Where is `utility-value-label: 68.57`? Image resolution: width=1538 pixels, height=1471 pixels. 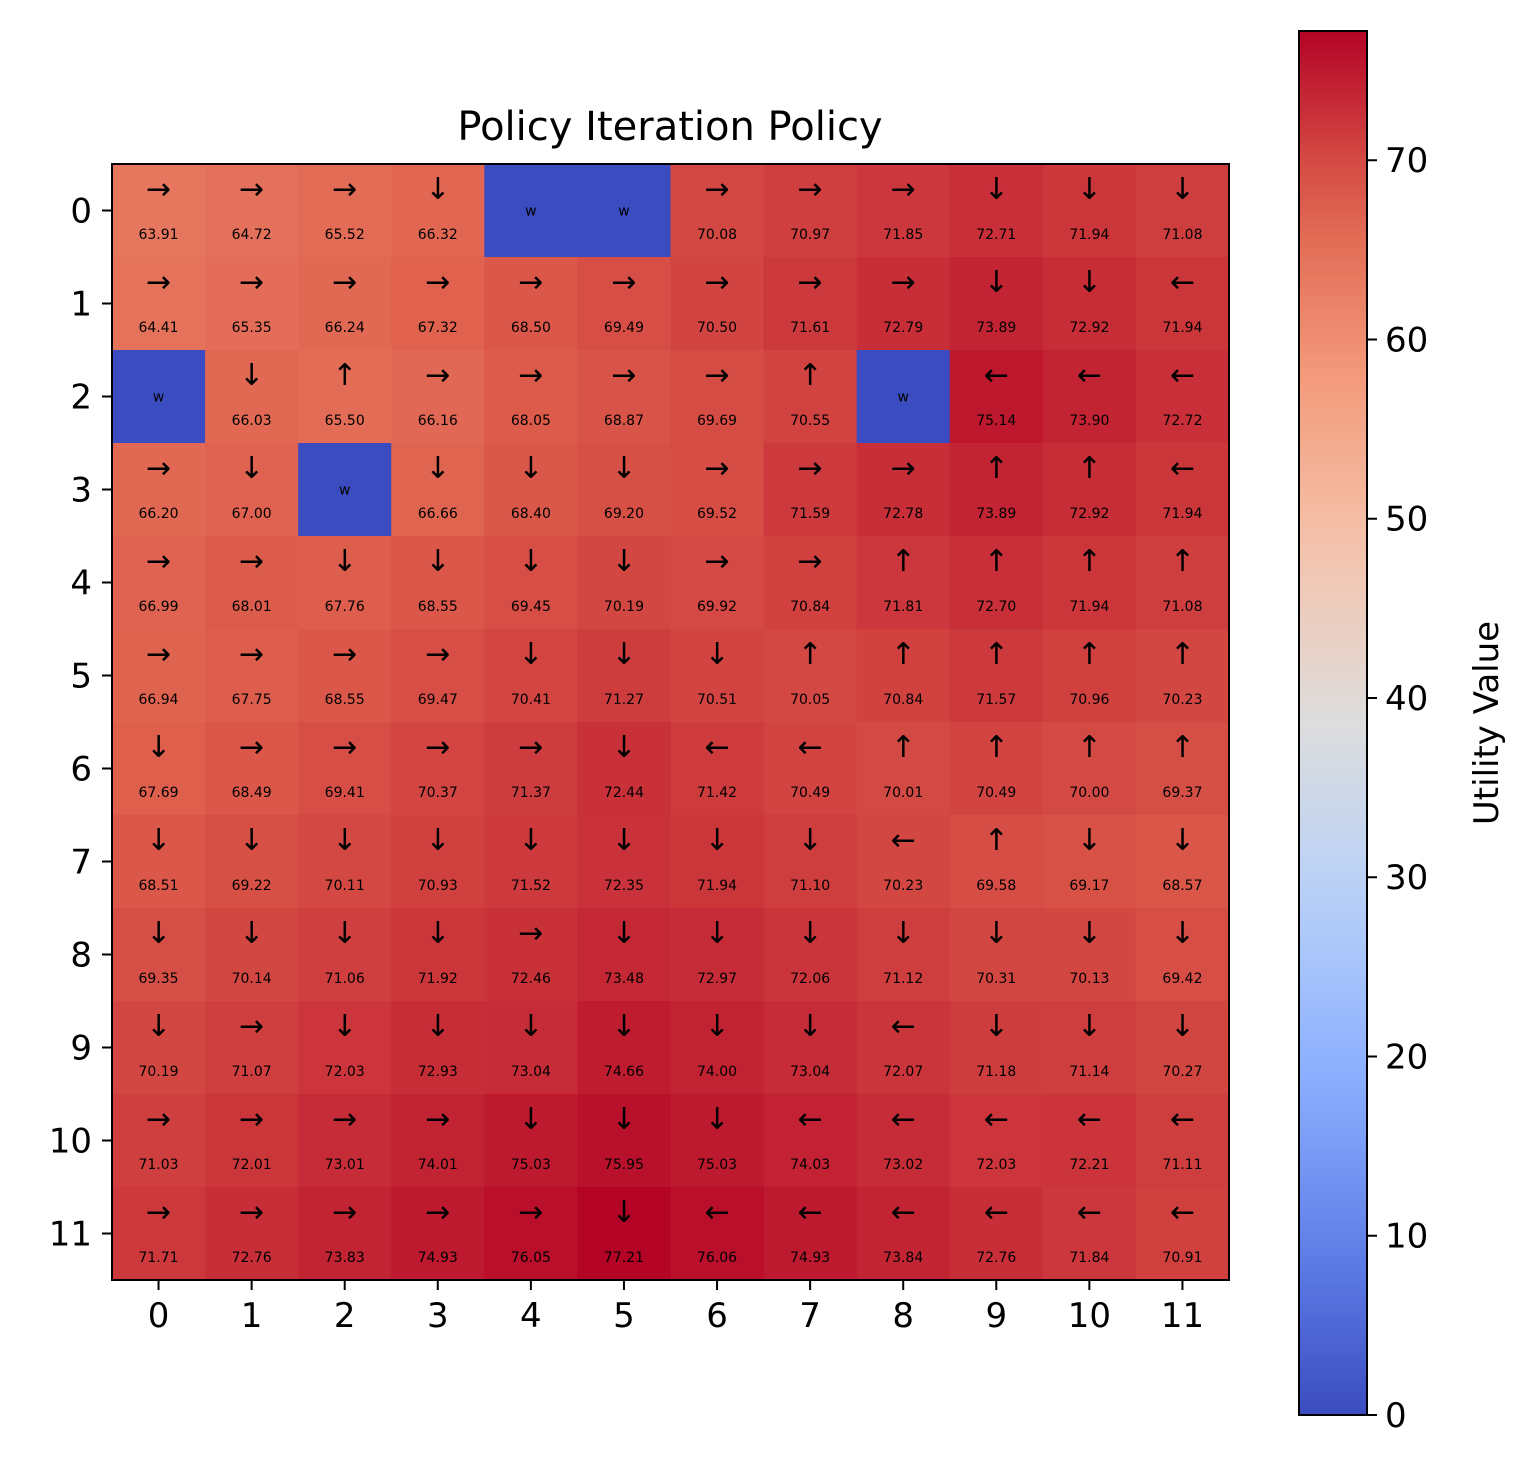 utility-value-label: 68.57 is located at coordinates (1182, 886).